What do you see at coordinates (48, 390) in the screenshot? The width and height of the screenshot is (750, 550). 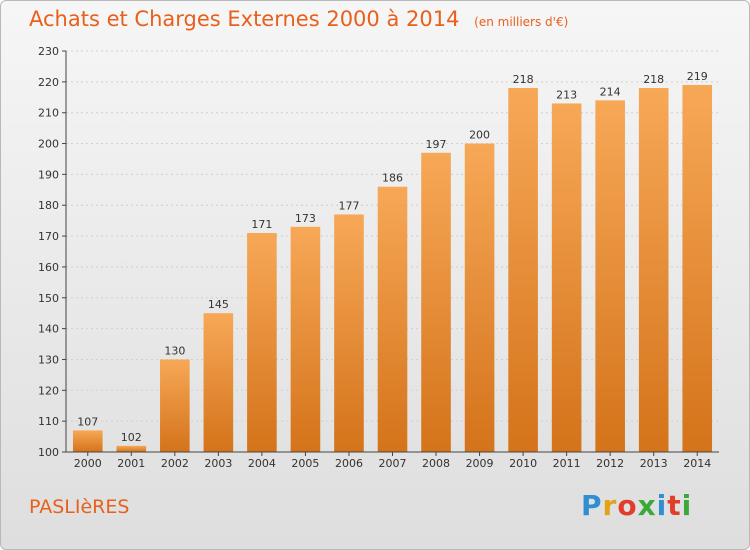 I see `y-tick-label: 120` at bounding box center [48, 390].